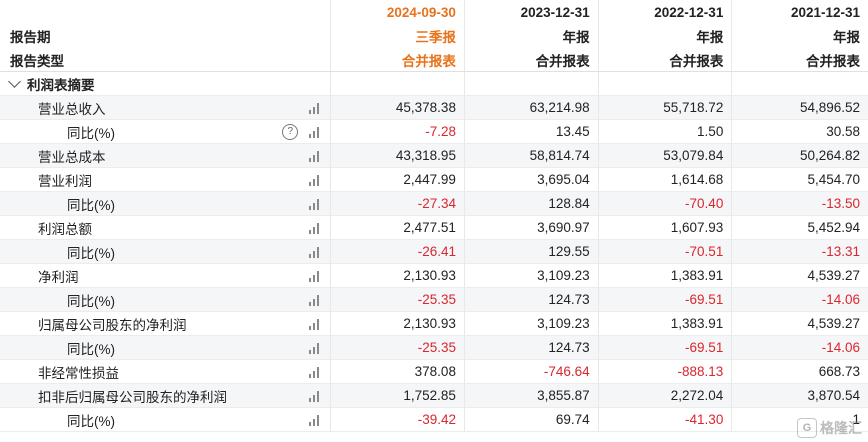  What do you see at coordinates (666, 155) in the screenshot?
I see `value-cell: 53,079.84` at bounding box center [666, 155].